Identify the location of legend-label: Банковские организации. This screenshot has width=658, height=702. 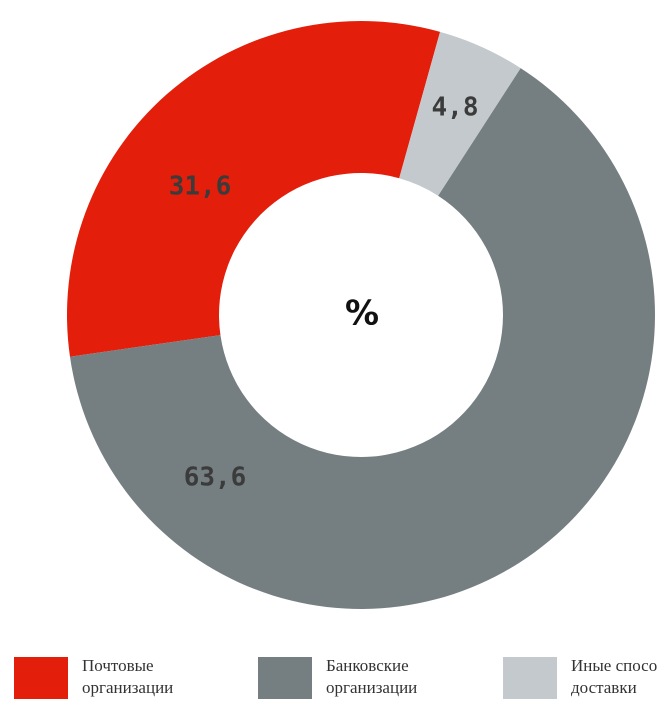
(372, 676).